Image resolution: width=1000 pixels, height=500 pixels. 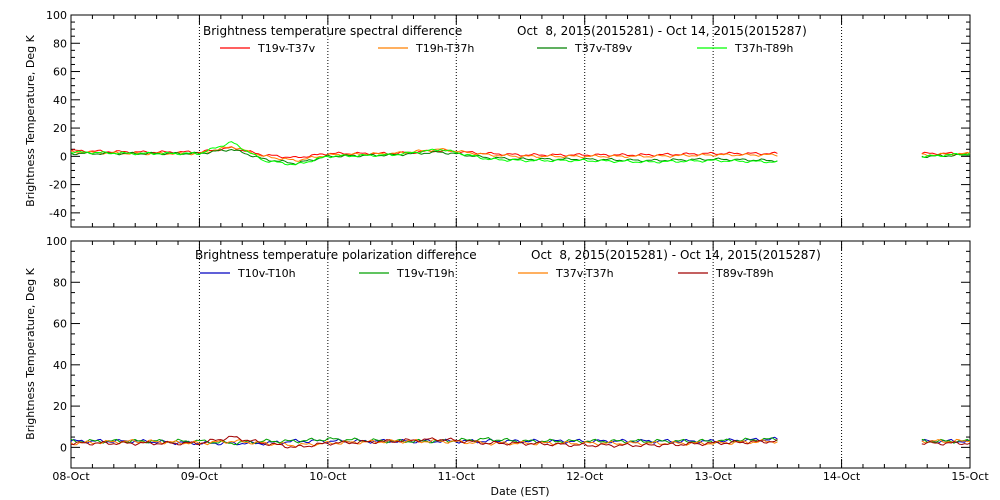 What do you see at coordinates (744, 273) in the screenshot?
I see `legend-label: T89v-T89h` at bounding box center [744, 273].